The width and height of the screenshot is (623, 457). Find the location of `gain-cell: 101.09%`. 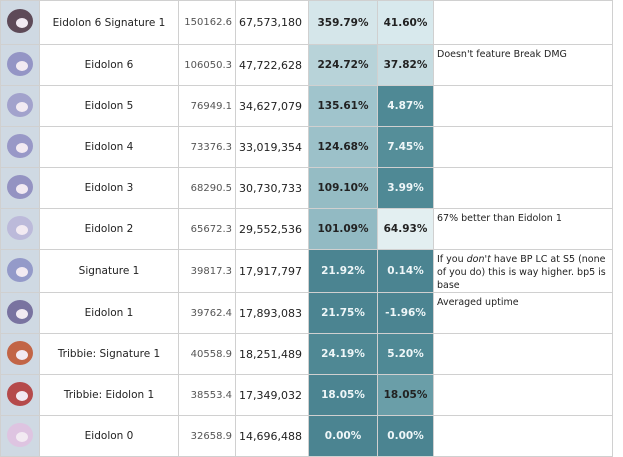

gain-cell: 101.09% is located at coordinates (343, 229).